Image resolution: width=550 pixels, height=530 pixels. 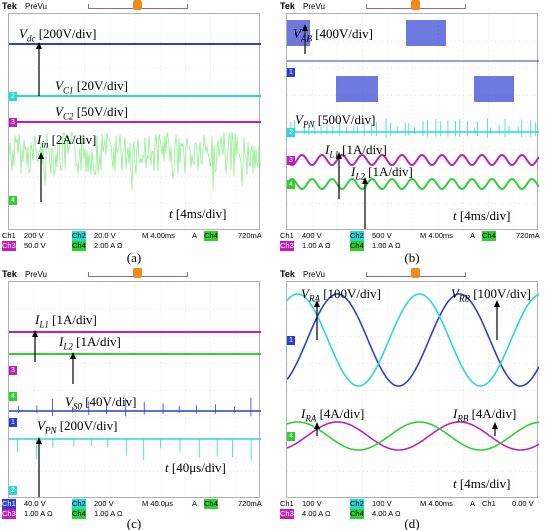 I want to click on ch1-scale: 100 V, so click(x=312, y=503).